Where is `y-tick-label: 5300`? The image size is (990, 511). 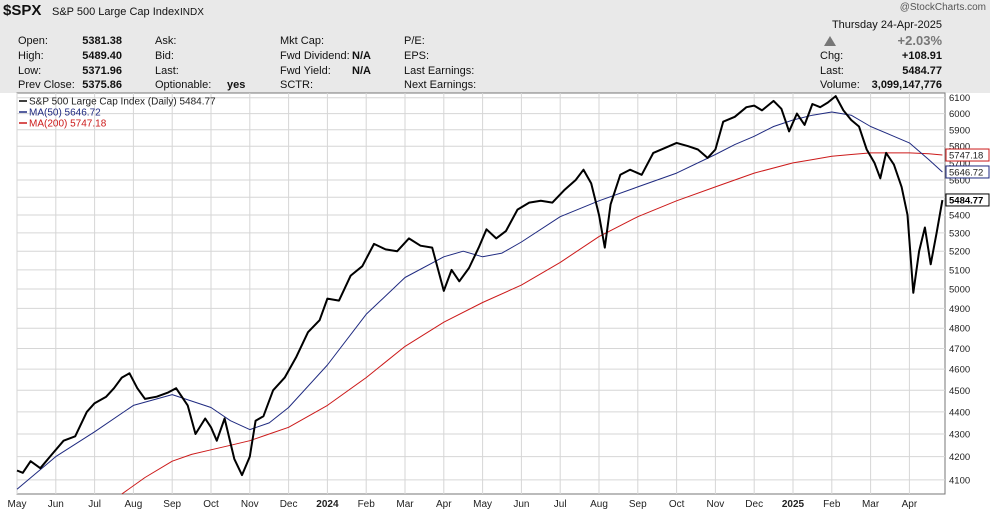 y-tick-label: 5300 is located at coordinates (959, 233).